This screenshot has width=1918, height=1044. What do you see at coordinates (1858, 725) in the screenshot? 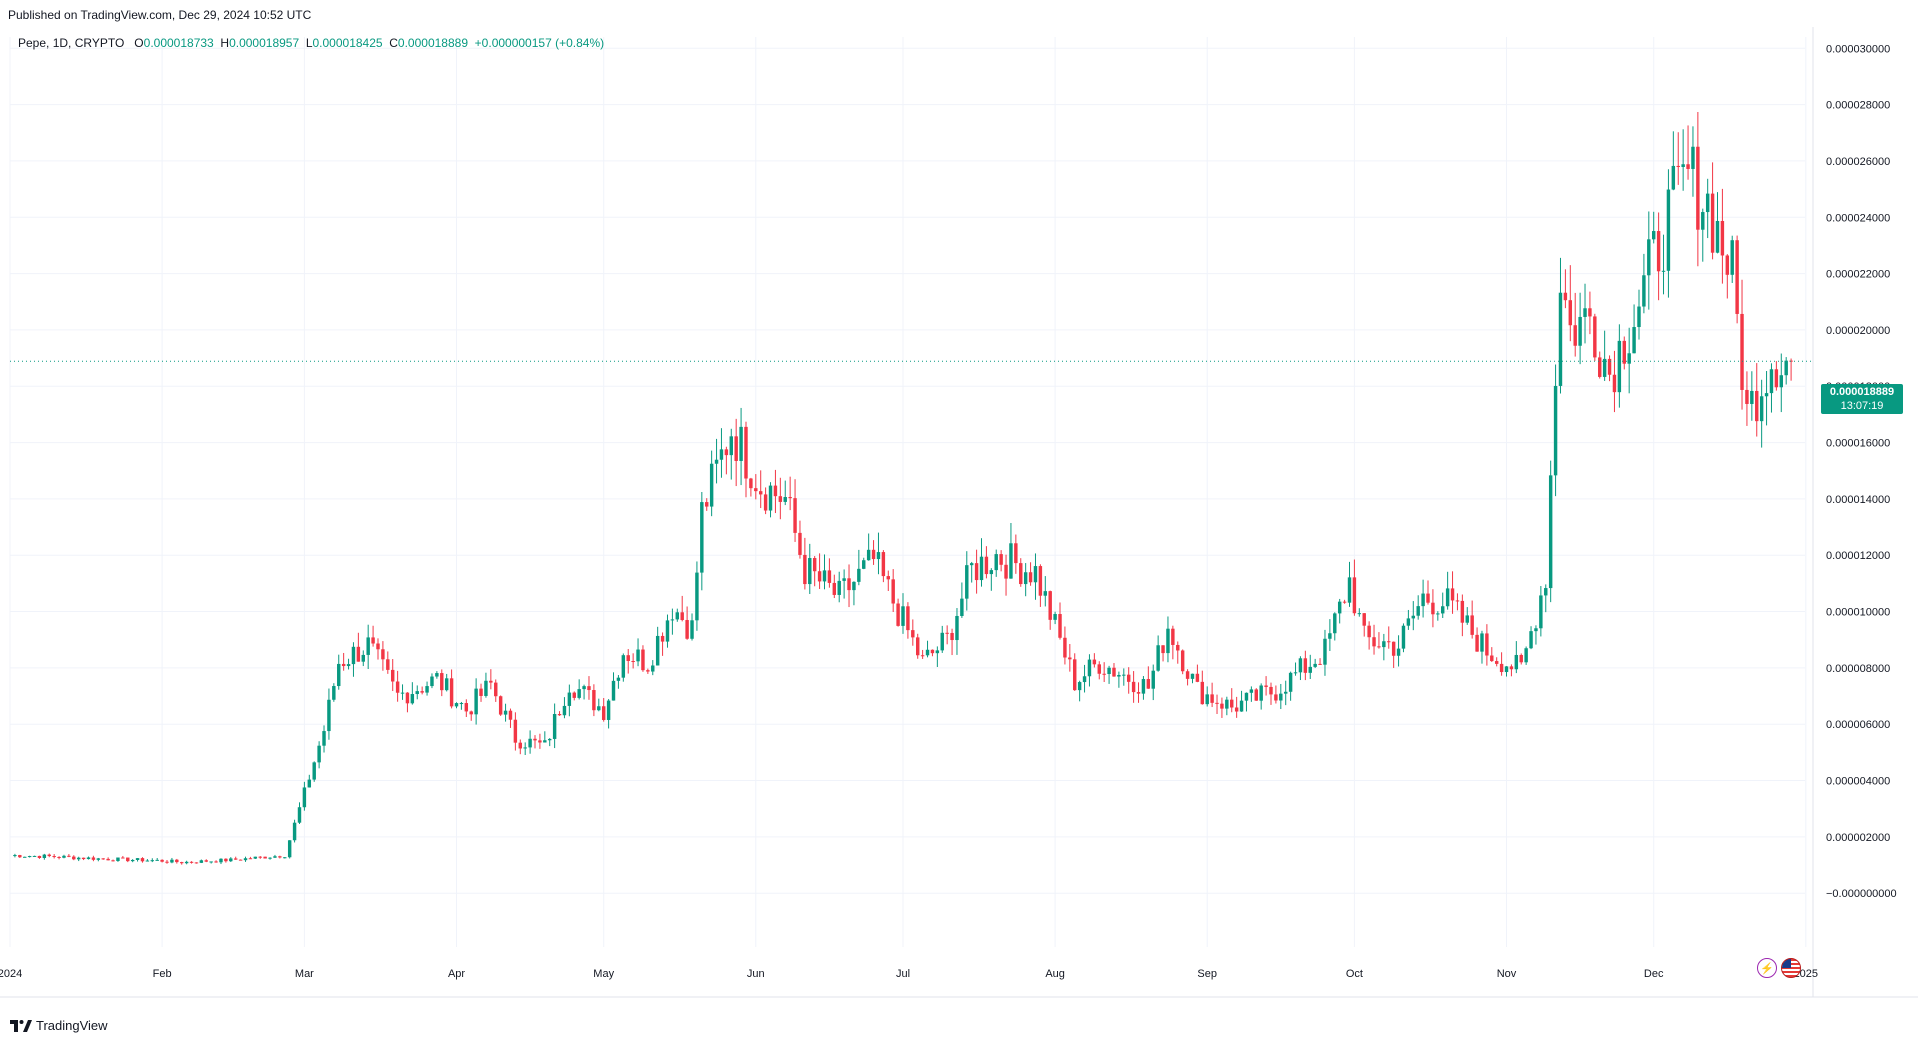
I see `y-tick-label: 0.000006000` at bounding box center [1858, 725].